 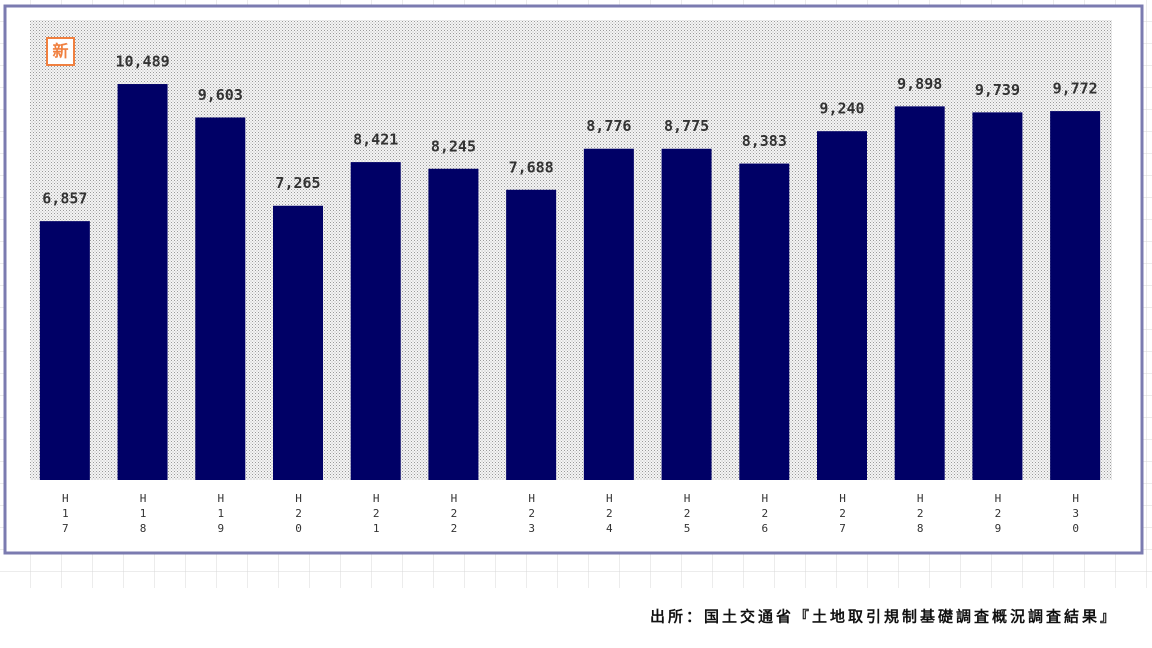 I want to click on value-label: 7,265, so click(x=297, y=183).